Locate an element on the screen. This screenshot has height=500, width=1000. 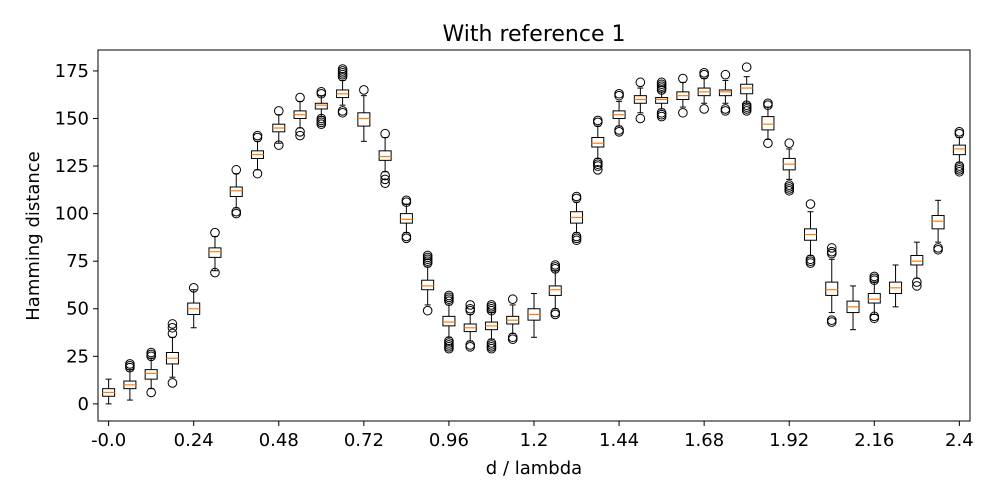
x-tick-label: 0.48 is located at coordinates (279, 440).